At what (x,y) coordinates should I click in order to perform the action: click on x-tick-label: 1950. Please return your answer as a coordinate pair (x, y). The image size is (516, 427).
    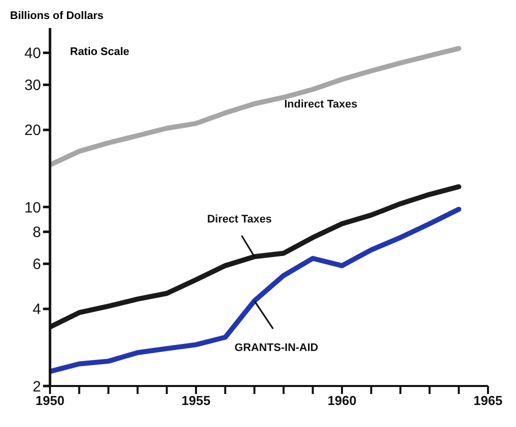
    Looking at the image, I should click on (50, 400).